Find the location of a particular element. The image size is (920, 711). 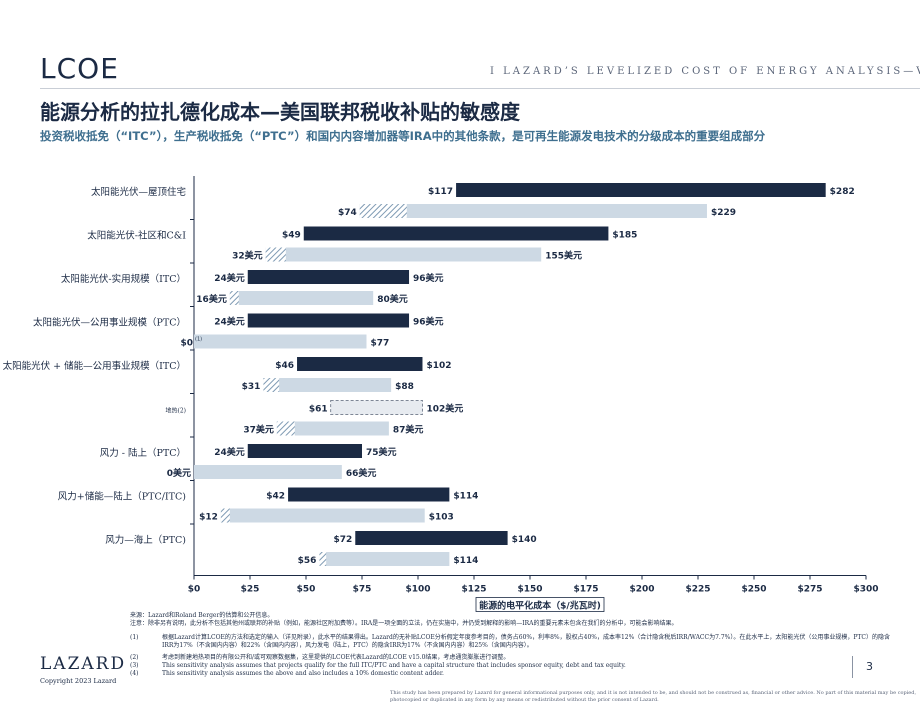

subsidized-low-label: 32美元 is located at coordinates (247, 256).